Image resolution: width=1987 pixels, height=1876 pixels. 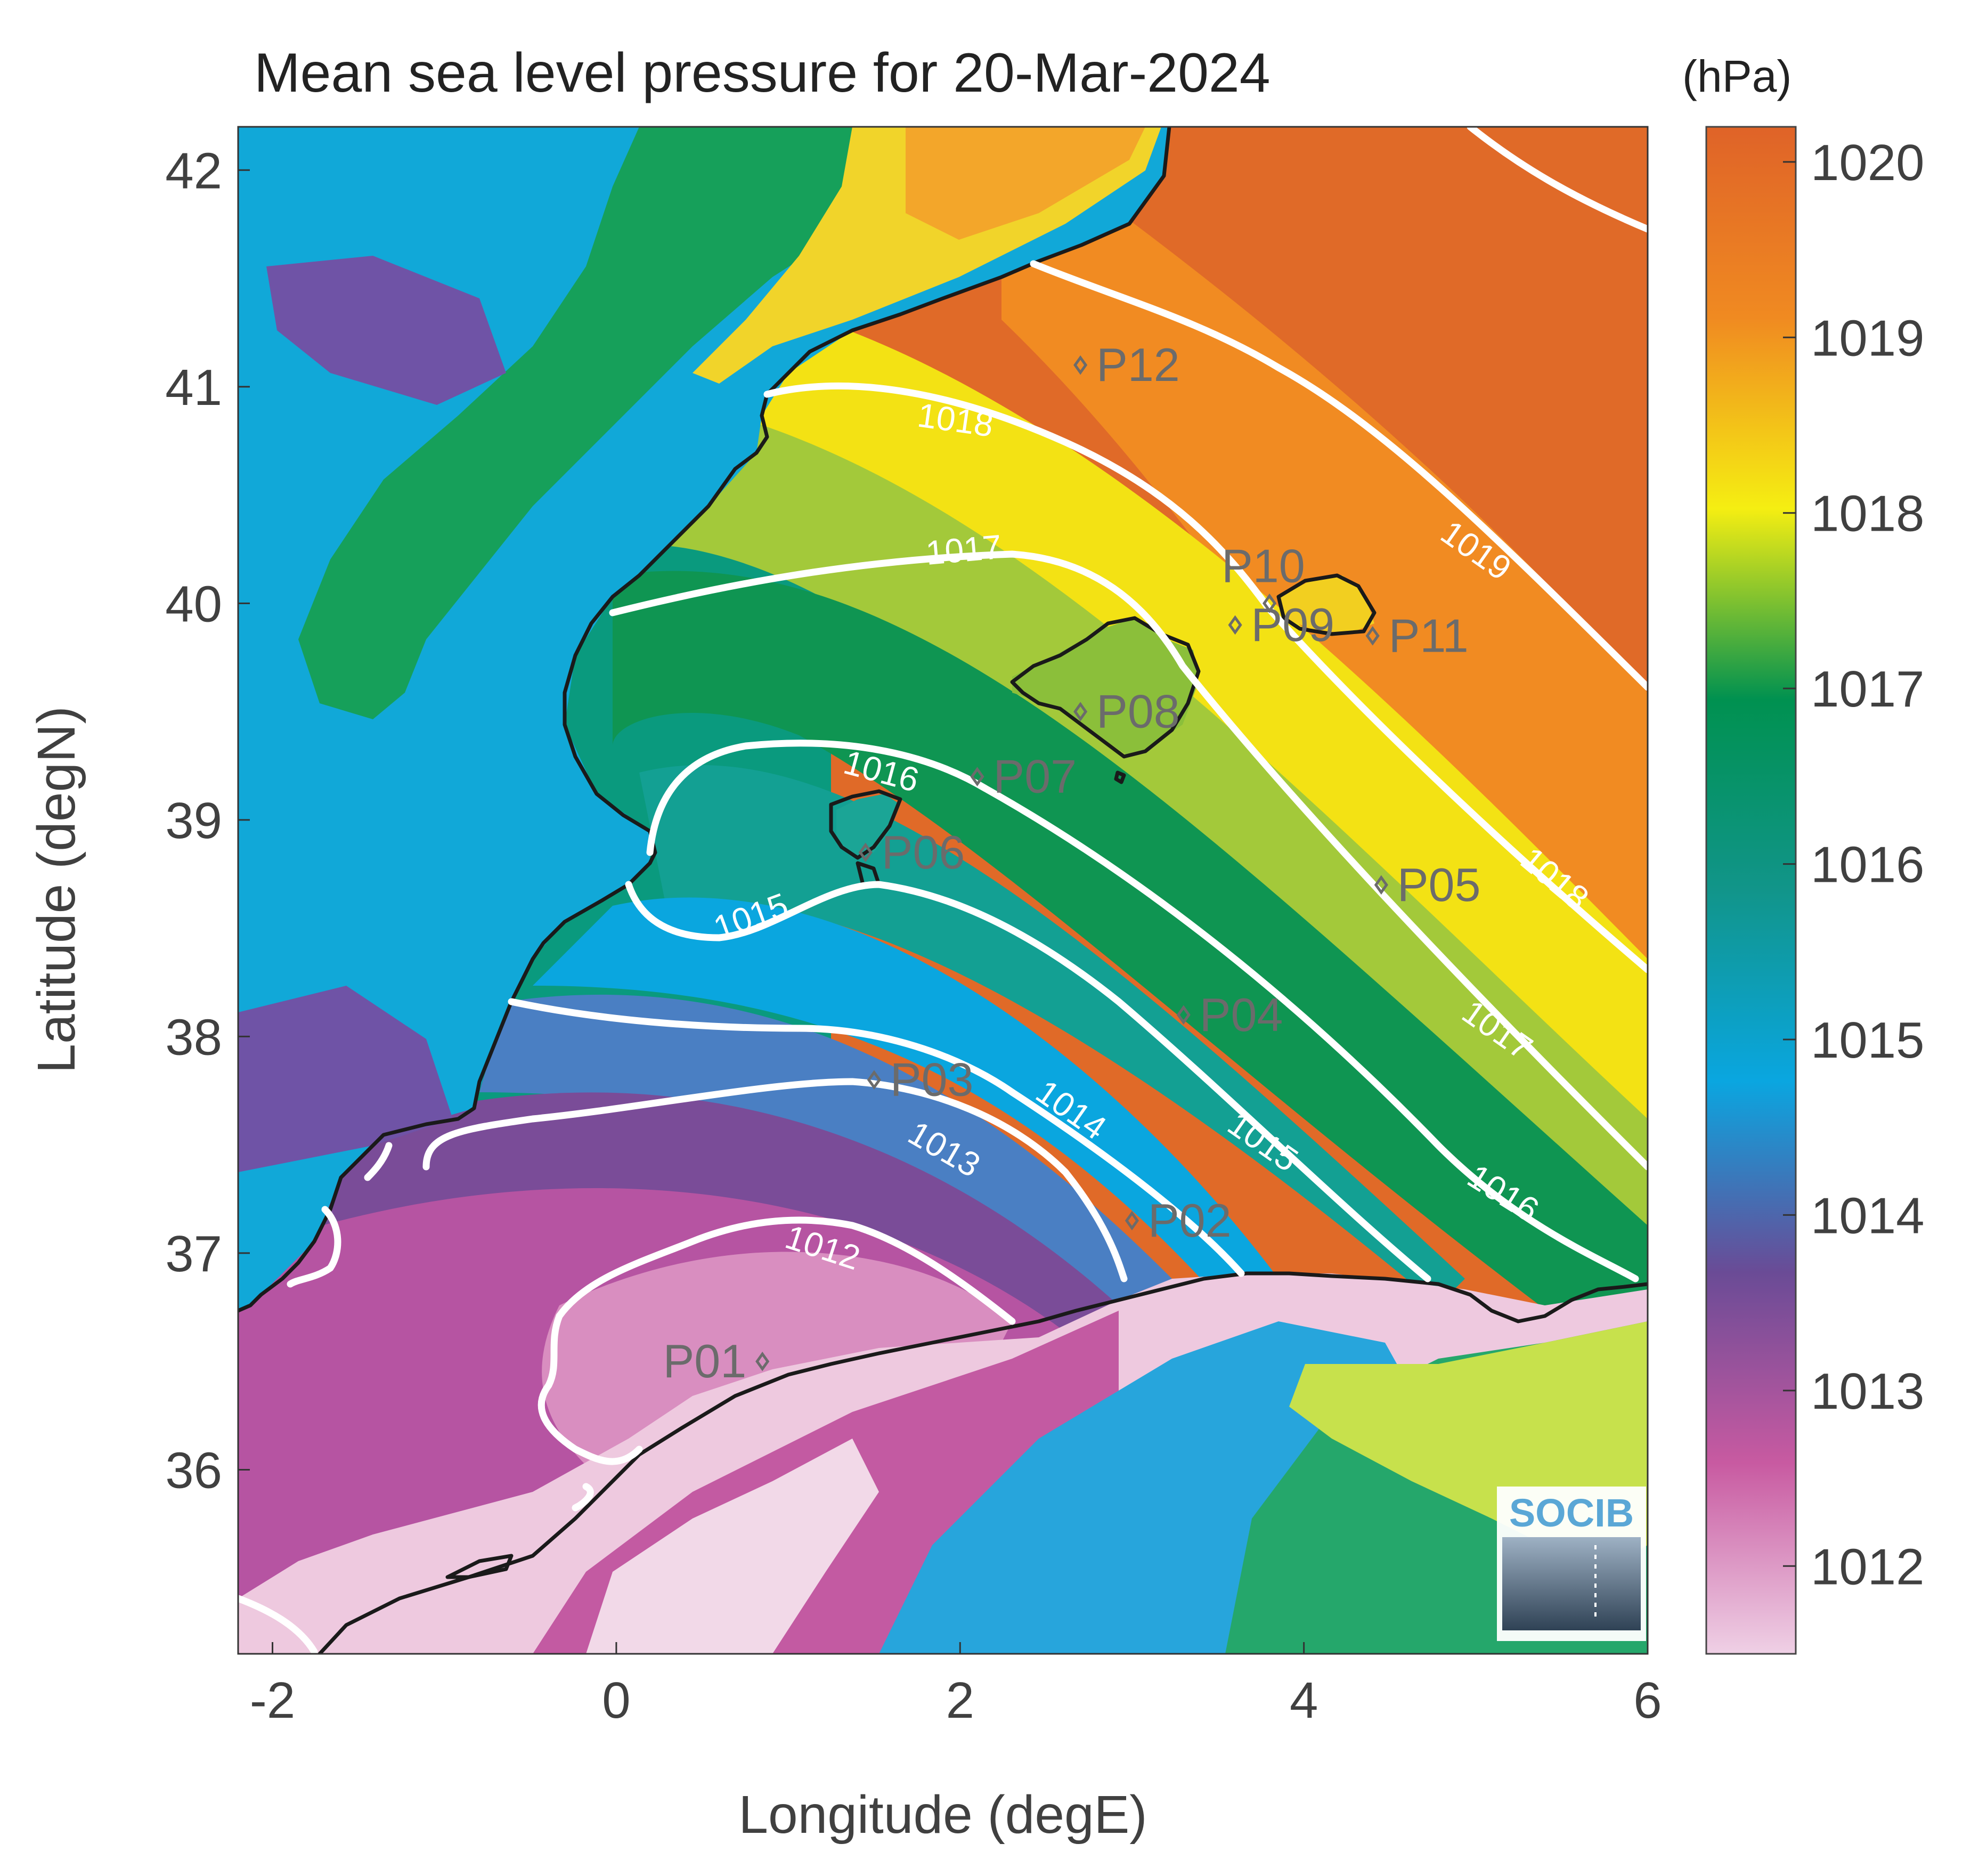 What do you see at coordinates (1572, 1513) in the screenshot?
I see `socib-logo-text: SOCIB` at bounding box center [1572, 1513].